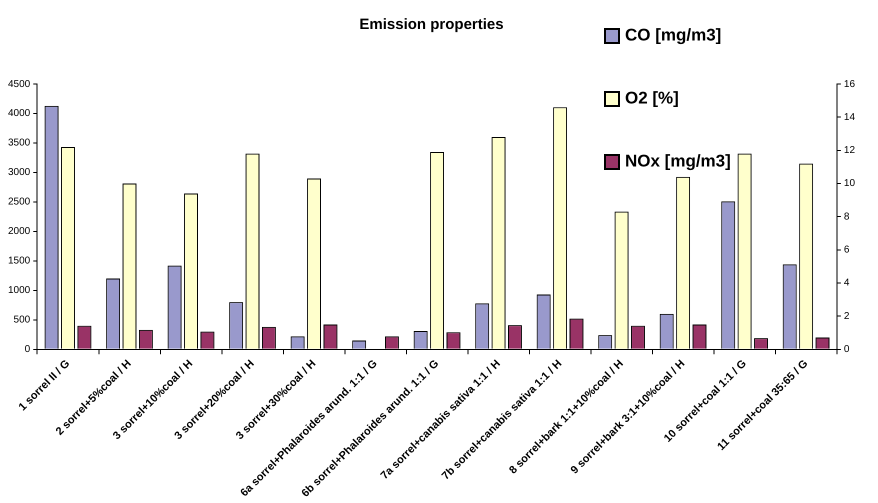 The image size is (878, 503). I want to click on y2-tick-label: 8, so click(847, 216).